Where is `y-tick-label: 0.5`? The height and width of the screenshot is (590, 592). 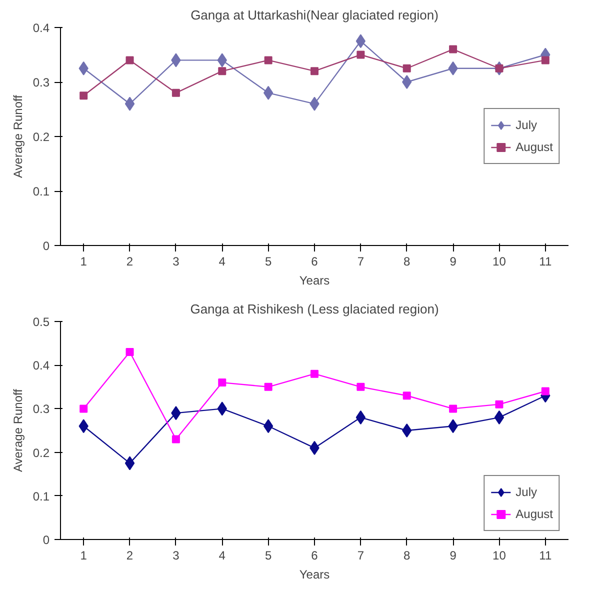
y-tick-label: 0.5 is located at coordinates (41, 322).